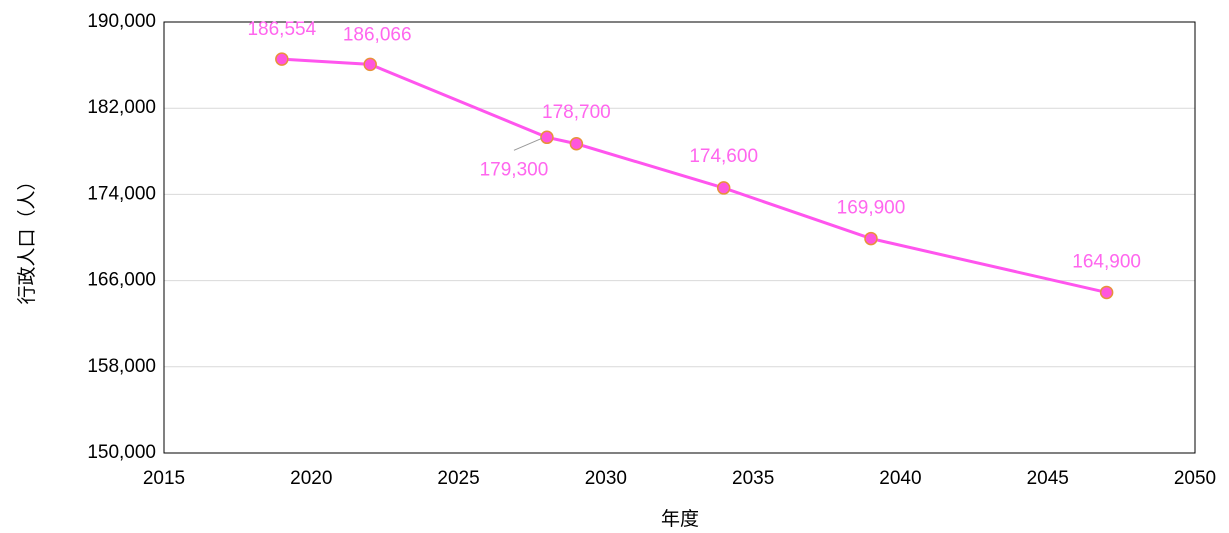  What do you see at coordinates (1106, 261) in the screenshot?
I see `data-label: 164,900` at bounding box center [1106, 261].